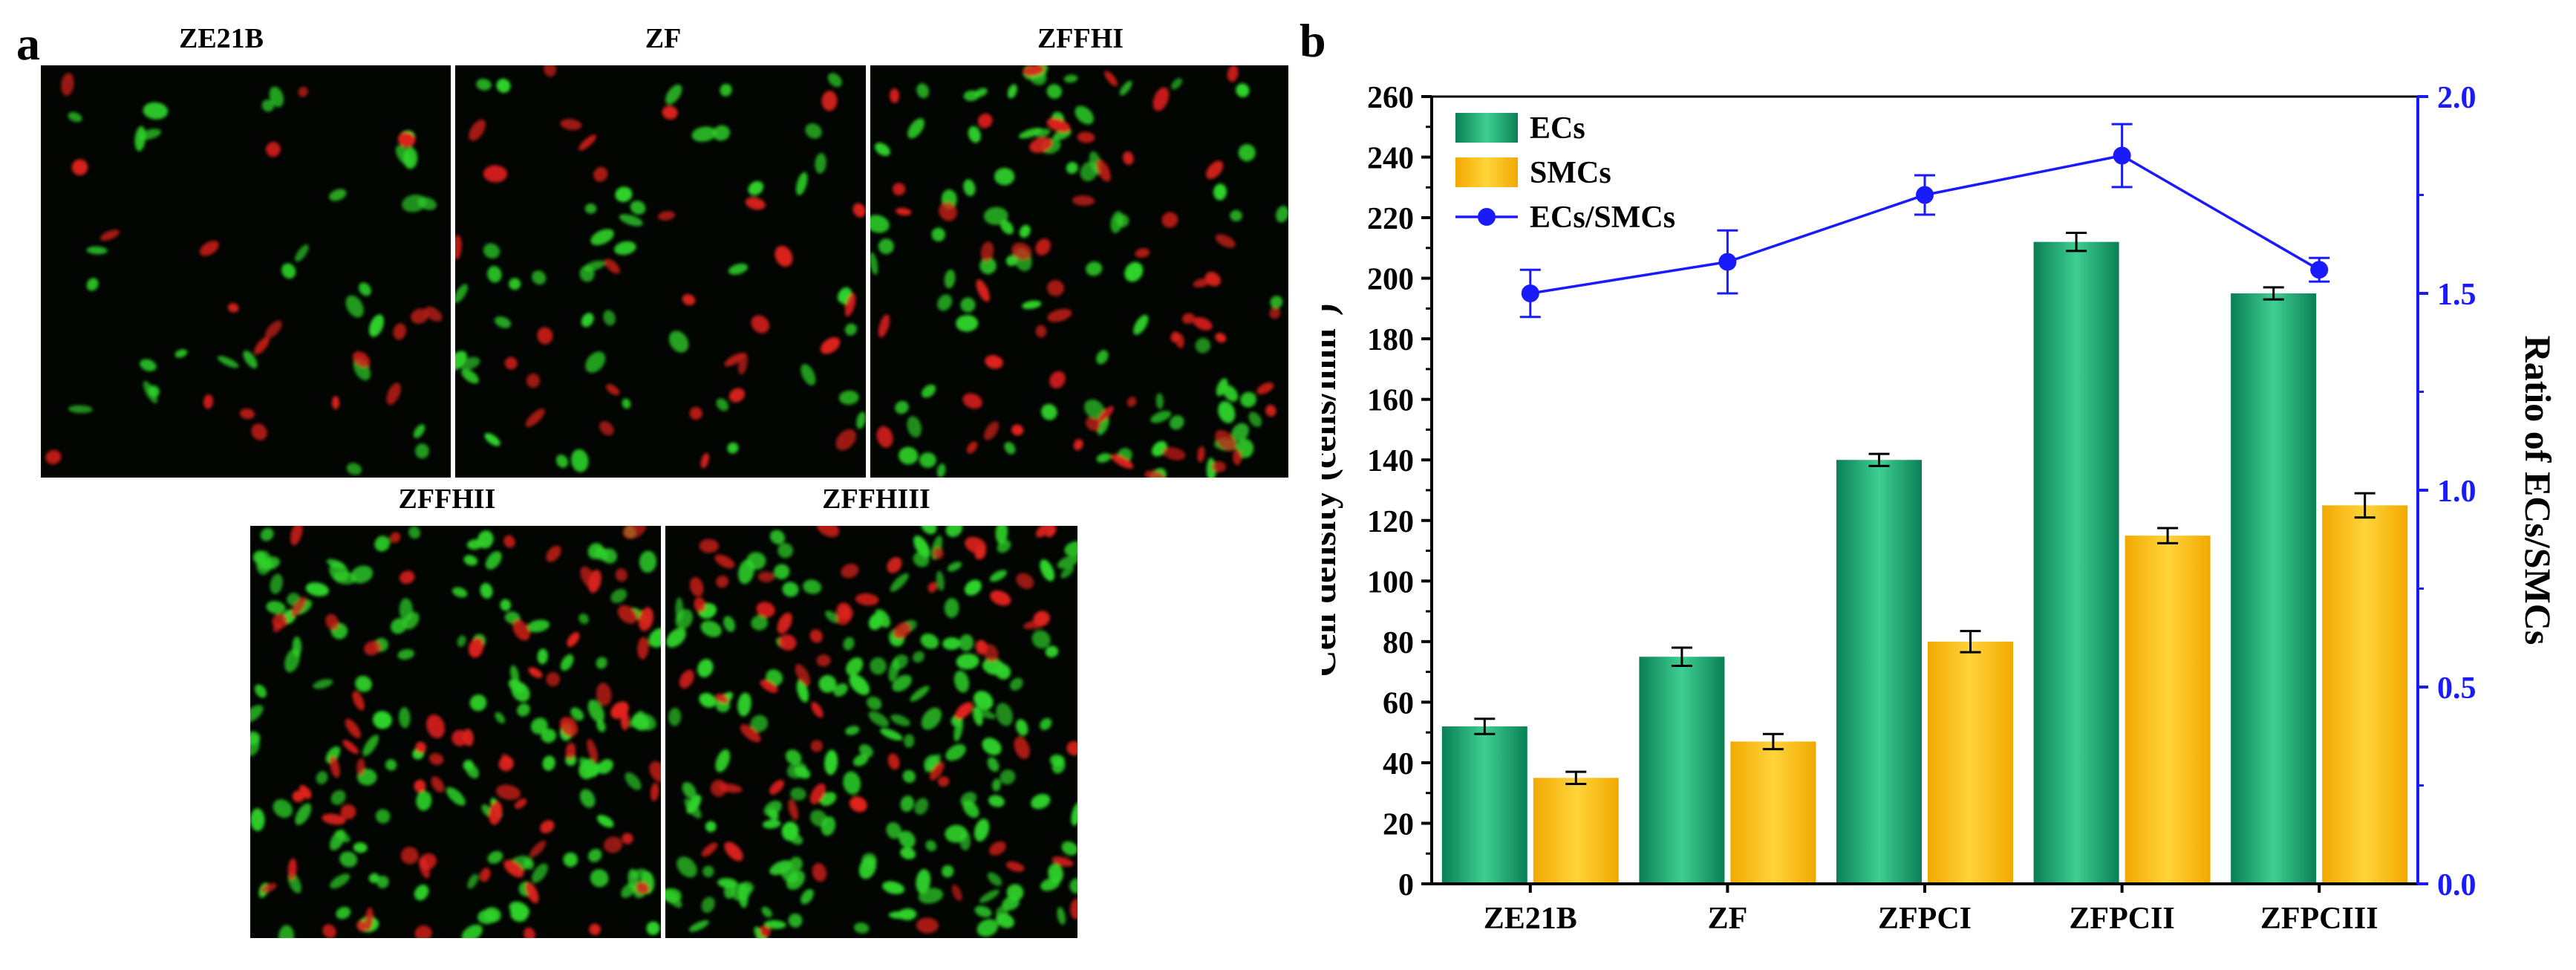 This screenshot has width=2576, height=970. I want to click on micro-title-ze21b: ZE21B, so click(221, 39).